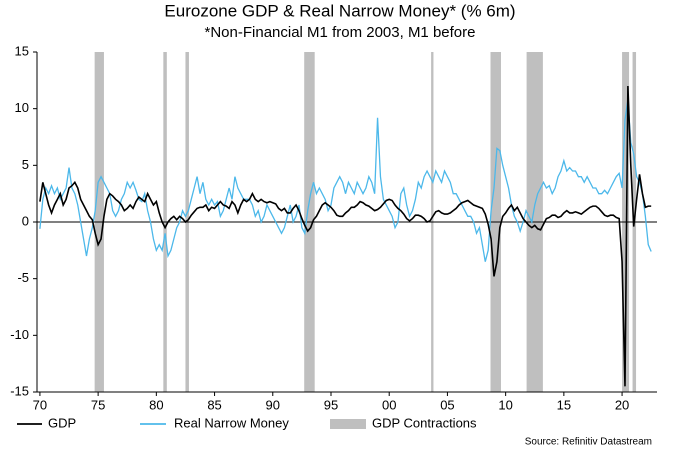  Describe the element at coordinates (25, 220) in the screenshot. I see `y-tick-label: 0` at that location.